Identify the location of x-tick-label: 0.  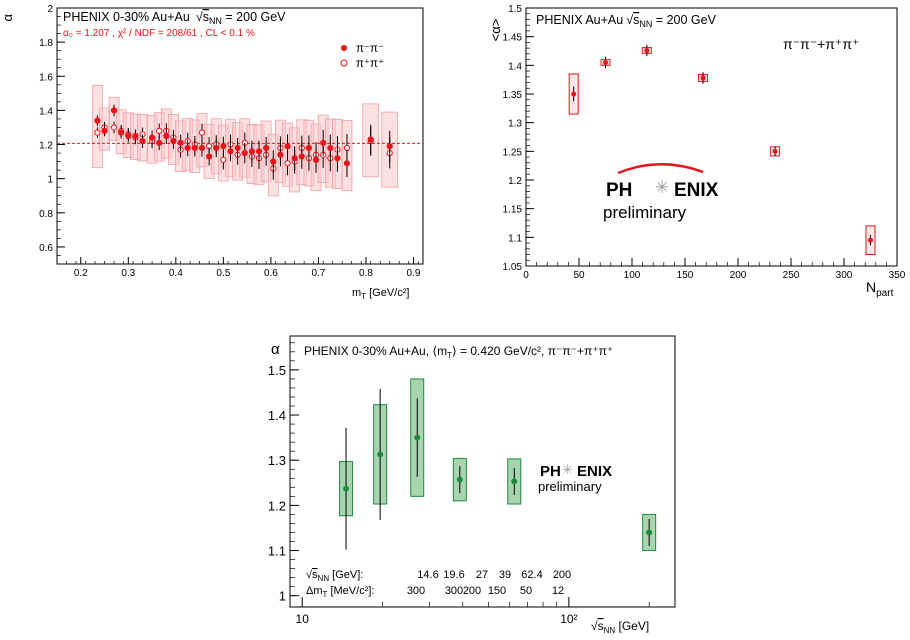
(526, 275).